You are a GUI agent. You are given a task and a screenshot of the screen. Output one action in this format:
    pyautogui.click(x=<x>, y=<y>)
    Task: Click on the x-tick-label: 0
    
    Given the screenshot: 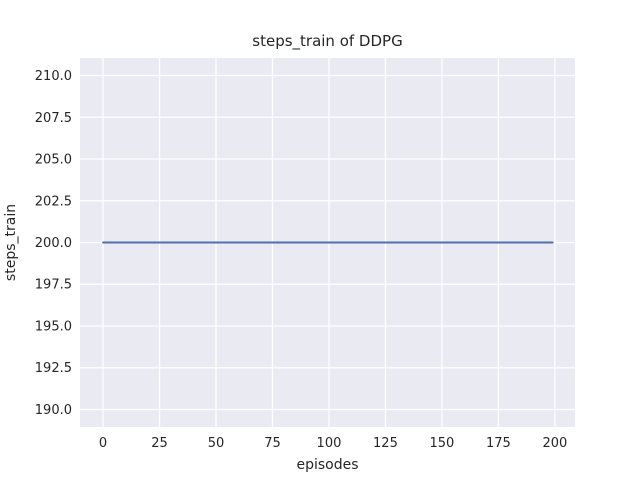 What is the action you would take?
    pyautogui.click(x=103, y=443)
    